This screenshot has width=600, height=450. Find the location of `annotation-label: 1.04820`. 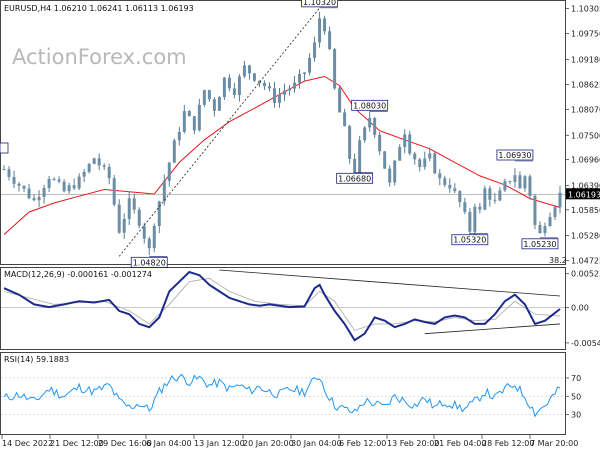

annotation-label: 1.04820 is located at coordinates (149, 262).